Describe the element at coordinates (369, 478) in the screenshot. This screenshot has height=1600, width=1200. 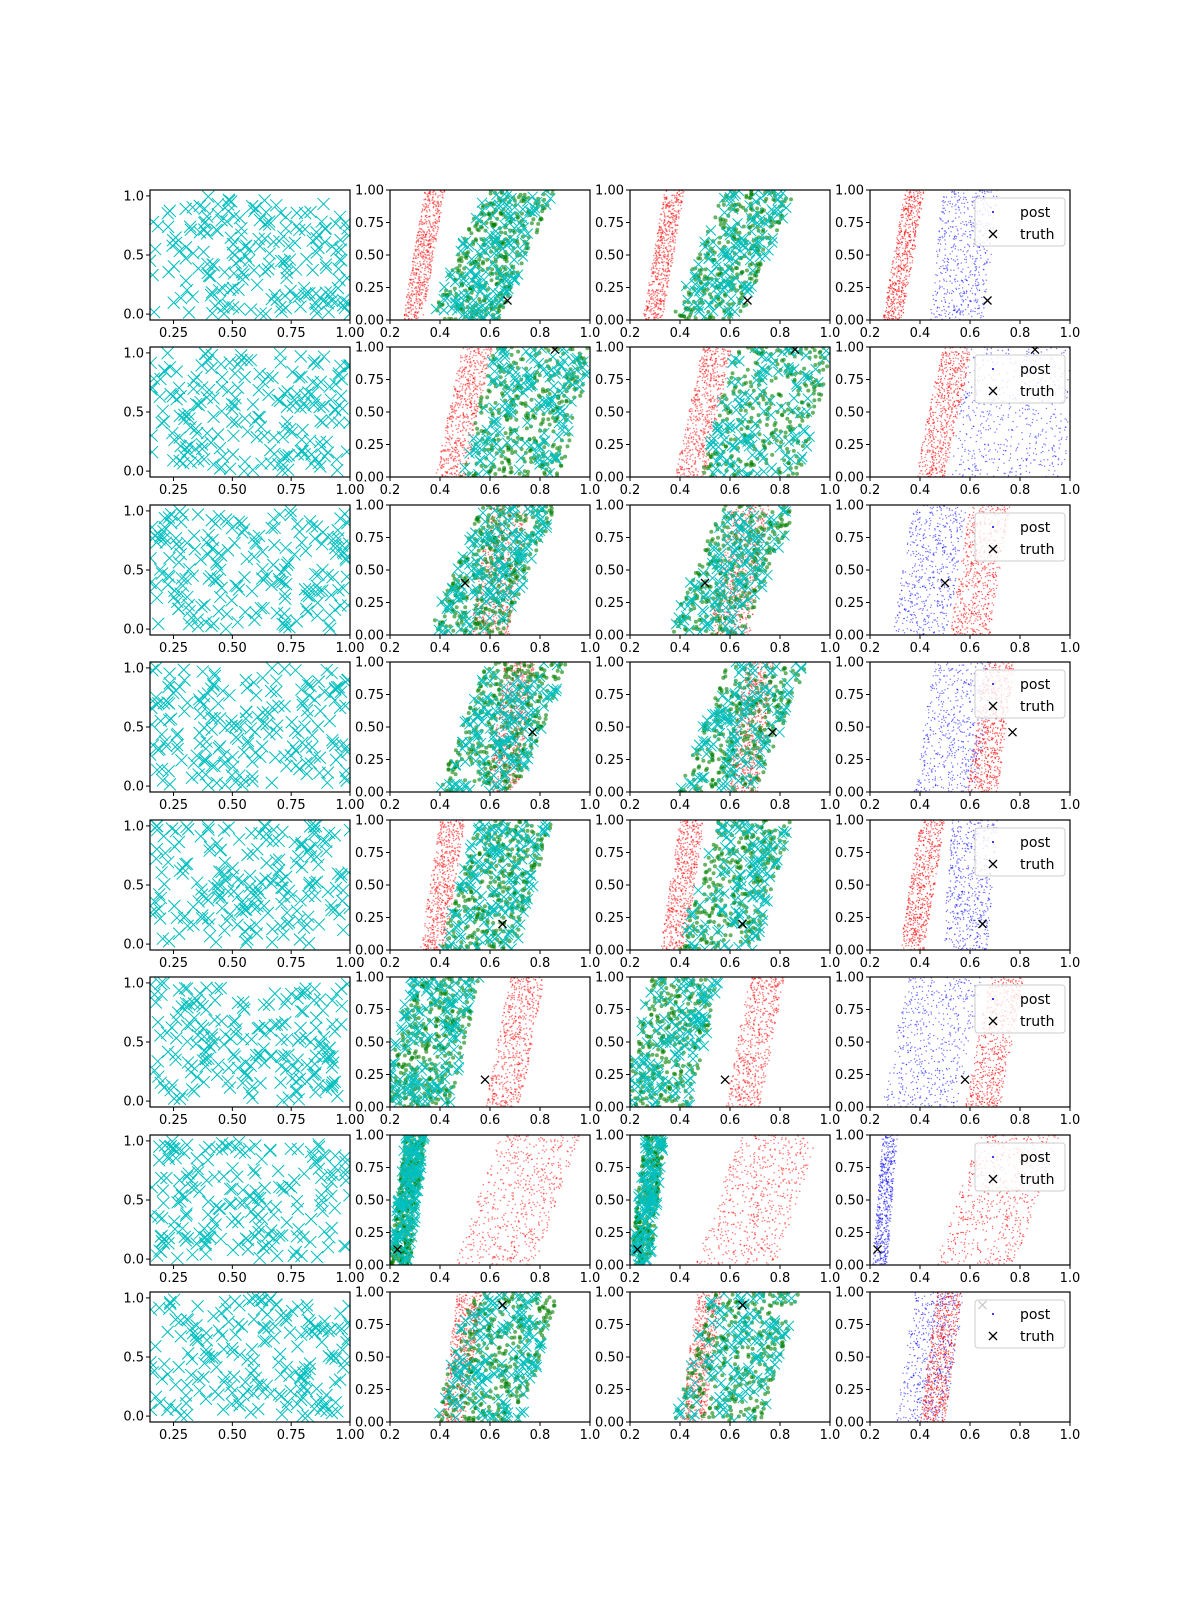
I see `y-tick-label: 0.00` at that location.